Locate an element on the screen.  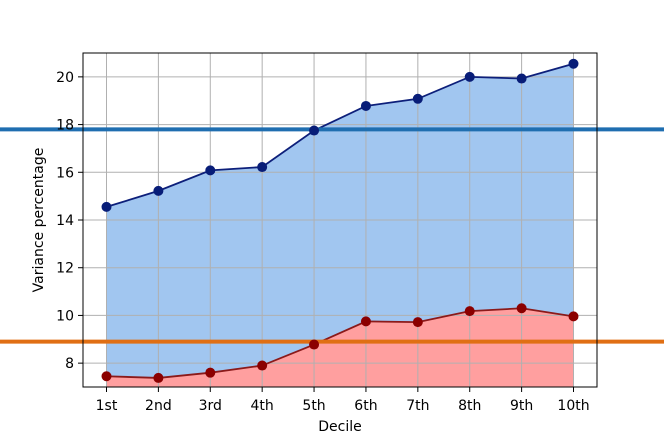
y-tick-label: 16 is located at coordinates (65, 173).